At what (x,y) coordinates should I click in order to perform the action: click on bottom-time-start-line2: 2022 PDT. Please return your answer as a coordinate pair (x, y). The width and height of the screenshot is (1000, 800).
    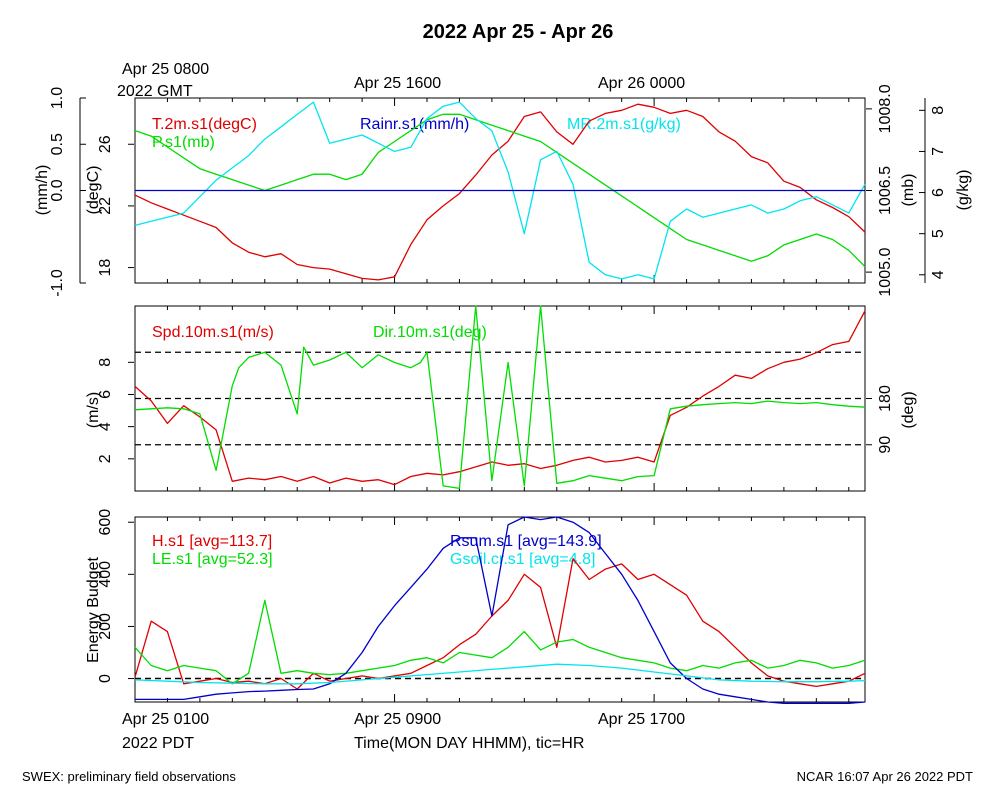
    Looking at the image, I should click on (158, 743).